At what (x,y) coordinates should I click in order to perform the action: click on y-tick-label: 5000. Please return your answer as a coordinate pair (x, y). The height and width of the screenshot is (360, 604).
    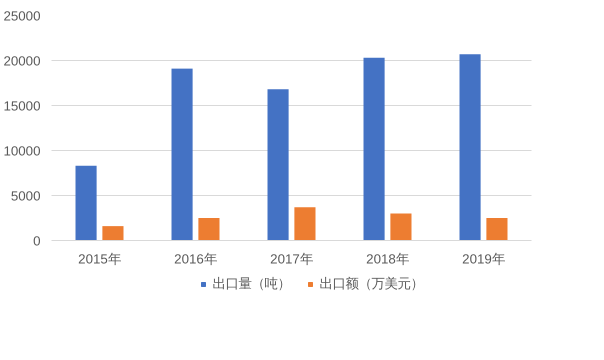
    Looking at the image, I should click on (25, 196).